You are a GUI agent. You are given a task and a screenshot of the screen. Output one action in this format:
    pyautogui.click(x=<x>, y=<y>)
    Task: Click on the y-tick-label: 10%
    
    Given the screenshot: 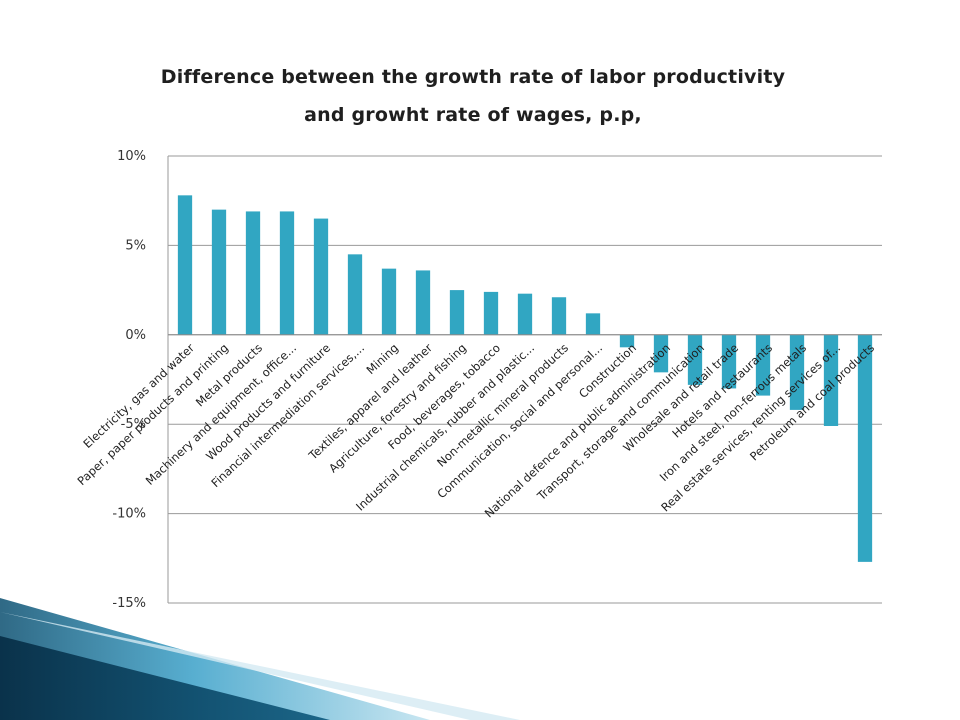 What is the action you would take?
    pyautogui.click(x=131, y=156)
    